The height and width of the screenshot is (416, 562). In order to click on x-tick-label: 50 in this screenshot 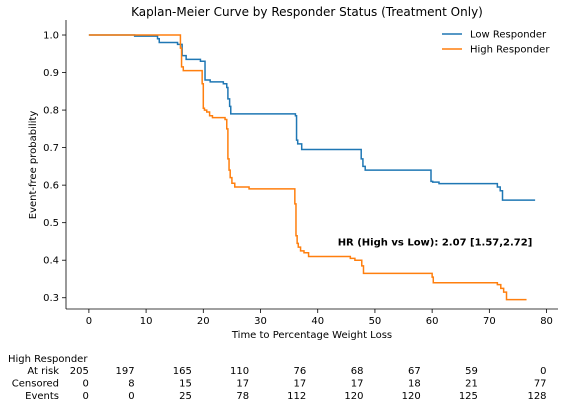, I will do `click(375, 321)`.